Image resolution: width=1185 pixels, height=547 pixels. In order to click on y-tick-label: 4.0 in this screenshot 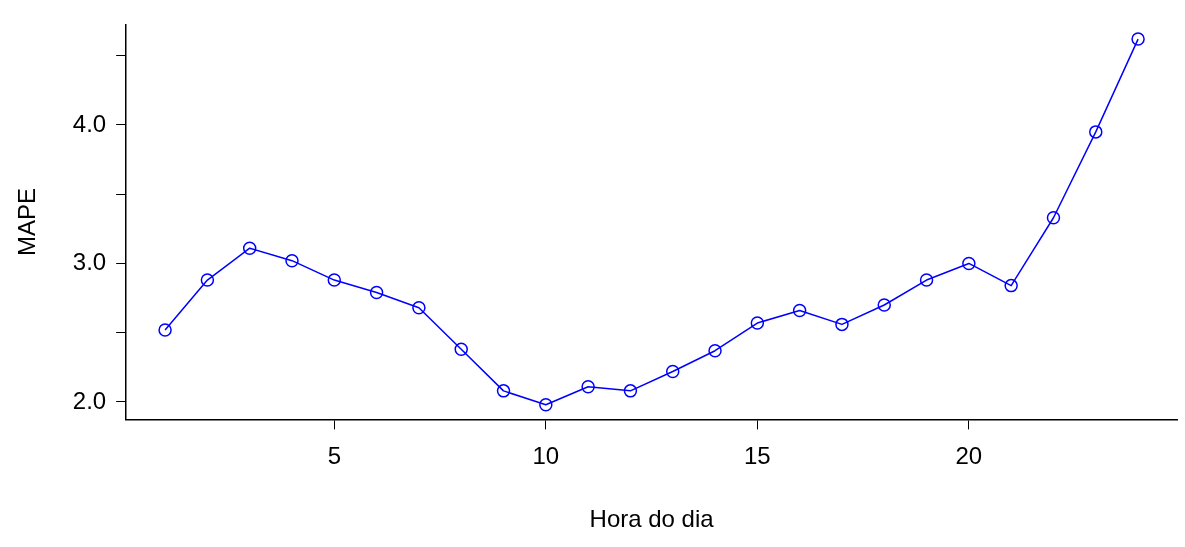, I will do `click(89, 123)`.